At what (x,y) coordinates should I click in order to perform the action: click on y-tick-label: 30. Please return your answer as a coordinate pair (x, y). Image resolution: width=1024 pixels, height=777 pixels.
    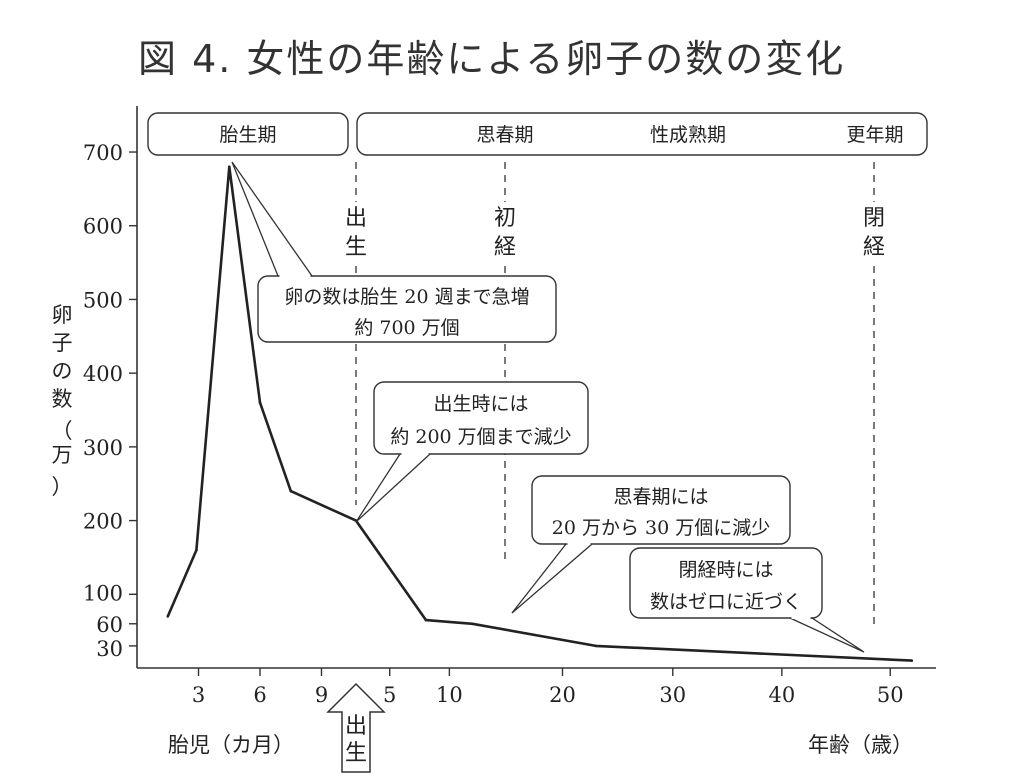
    Looking at the image, I should click on (109, 649).